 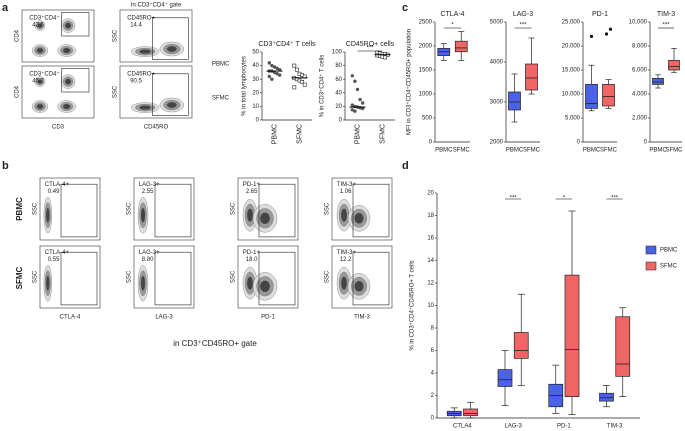 I want to click on gate-label: TIM-3+, so click(x=347, y=185).